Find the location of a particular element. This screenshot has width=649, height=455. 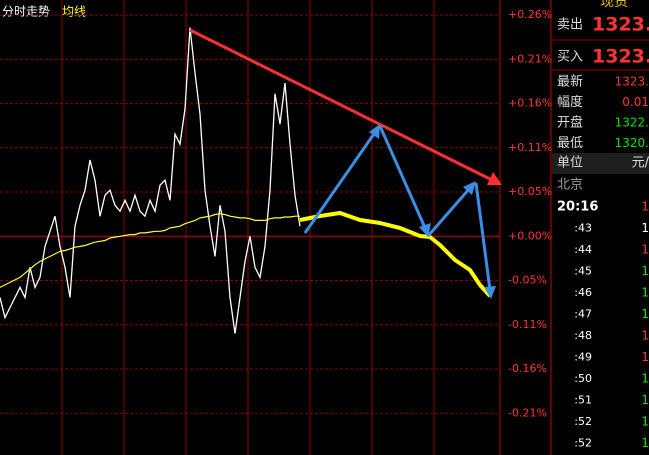

stat-value: 1320. is located at coordinates (632, 143).